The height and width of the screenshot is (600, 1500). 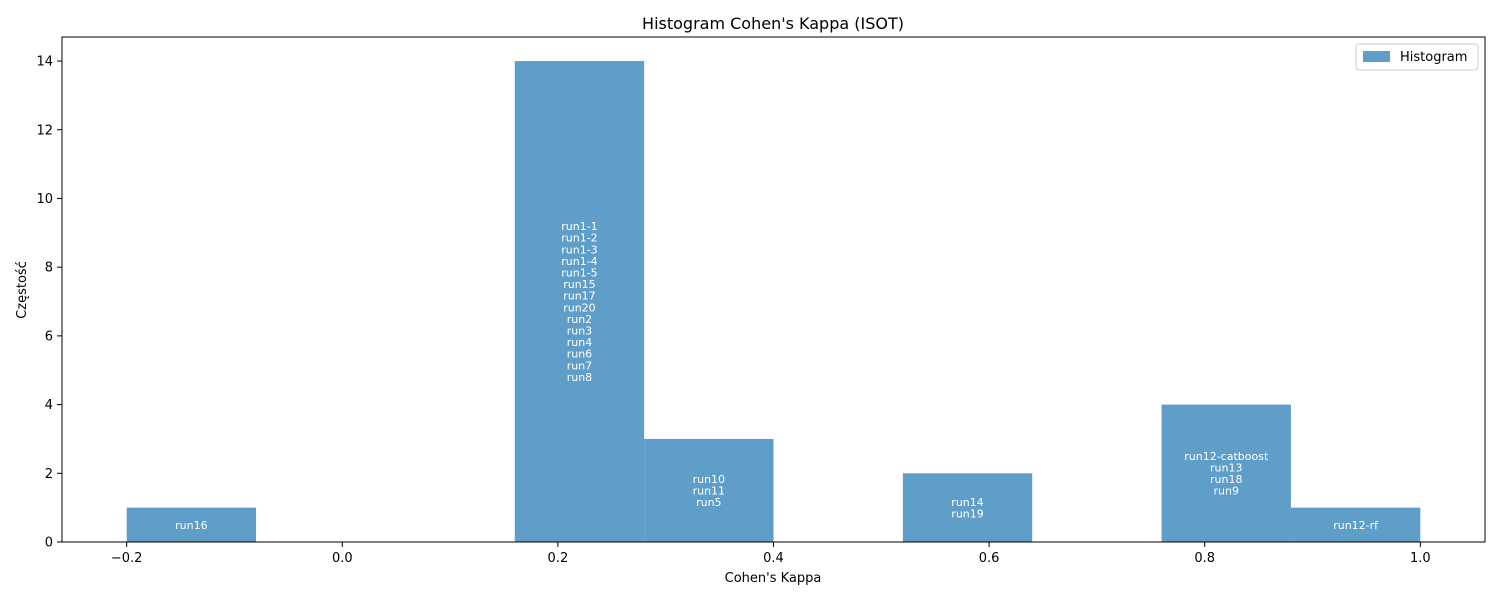 I want to click on bar-label: run4, so click(x=579, y=342).